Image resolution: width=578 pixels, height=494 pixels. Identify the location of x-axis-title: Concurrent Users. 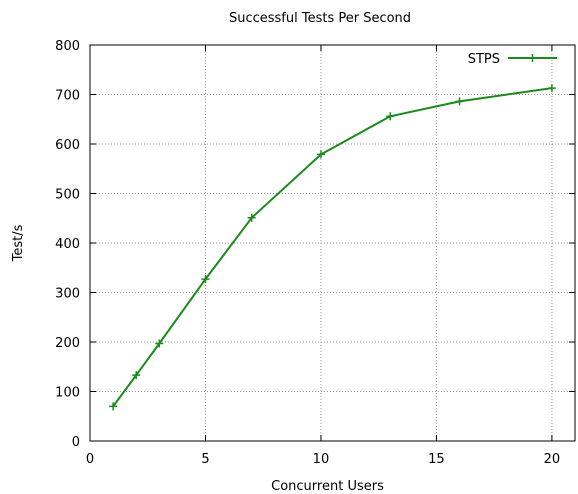
(327, 486).